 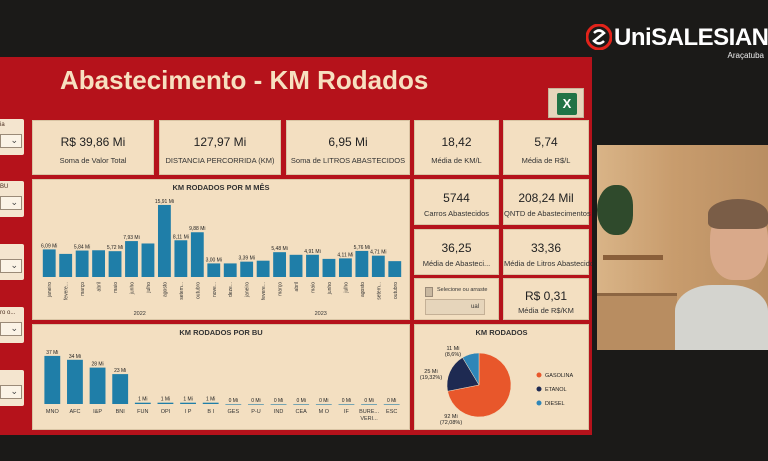 What do you see at coordinates (548, 263) in the screenshot?
I see `kpi-label: Média de Litros Abastecidos` at bounding box center [548, 263].